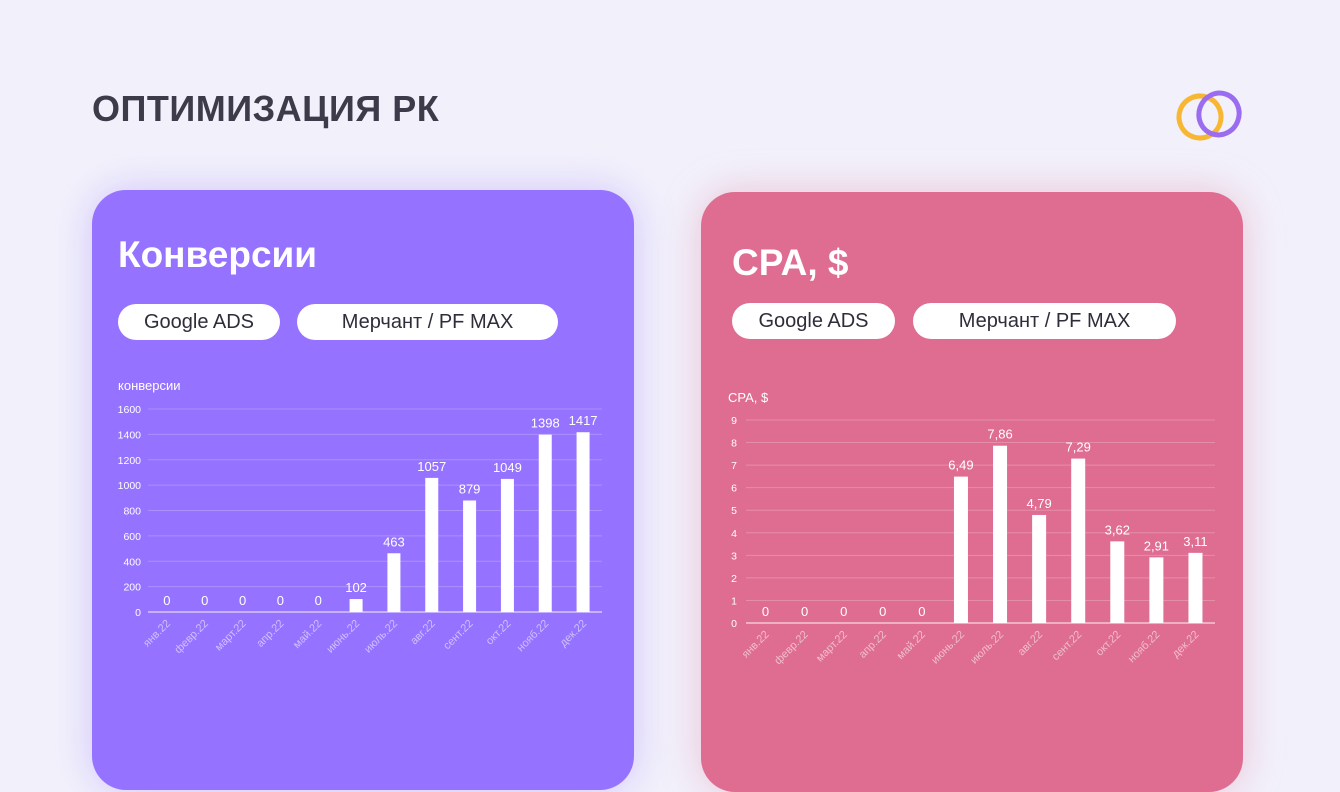 Image resolution: width=1340 pixels, height=792 pixels. What do you see at coordinates (734, 579) in the screenshot?
I see `y-tick-label: 2` at bounding box center [734, 579].